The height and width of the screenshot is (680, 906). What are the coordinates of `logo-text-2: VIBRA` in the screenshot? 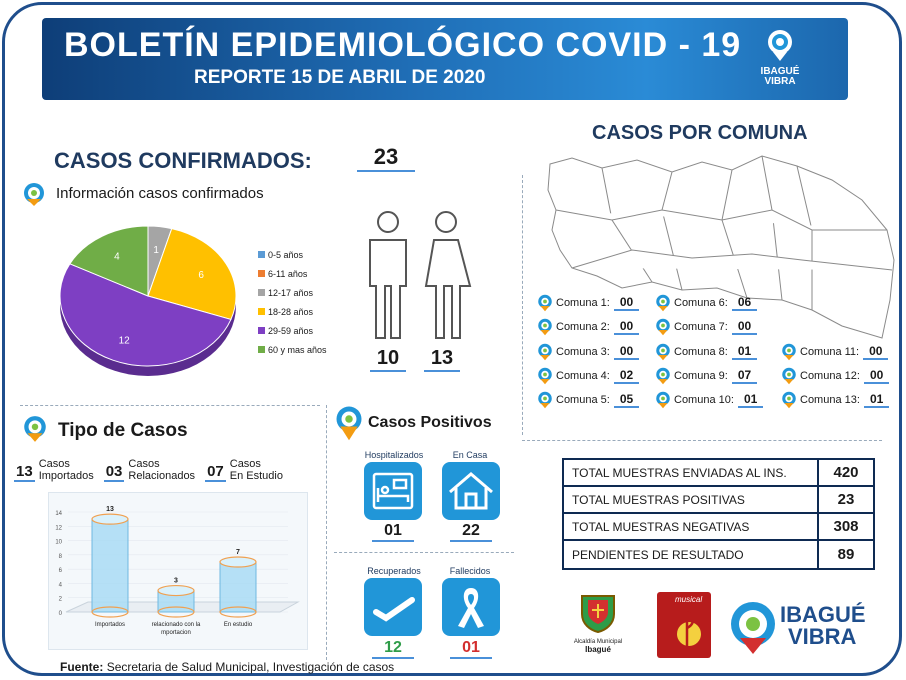 It's located at (780, 81).